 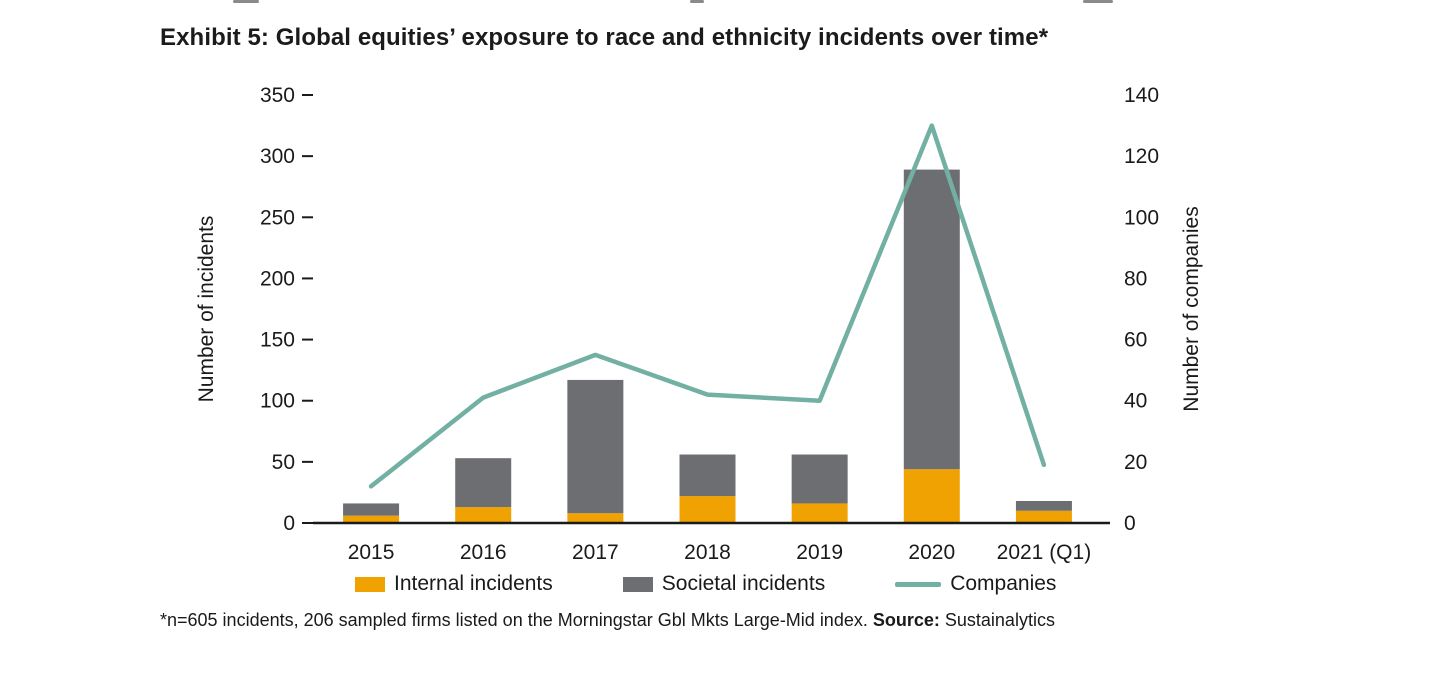 I want to click on x-axis-category-label: 2016, so click(x=483, y=552).